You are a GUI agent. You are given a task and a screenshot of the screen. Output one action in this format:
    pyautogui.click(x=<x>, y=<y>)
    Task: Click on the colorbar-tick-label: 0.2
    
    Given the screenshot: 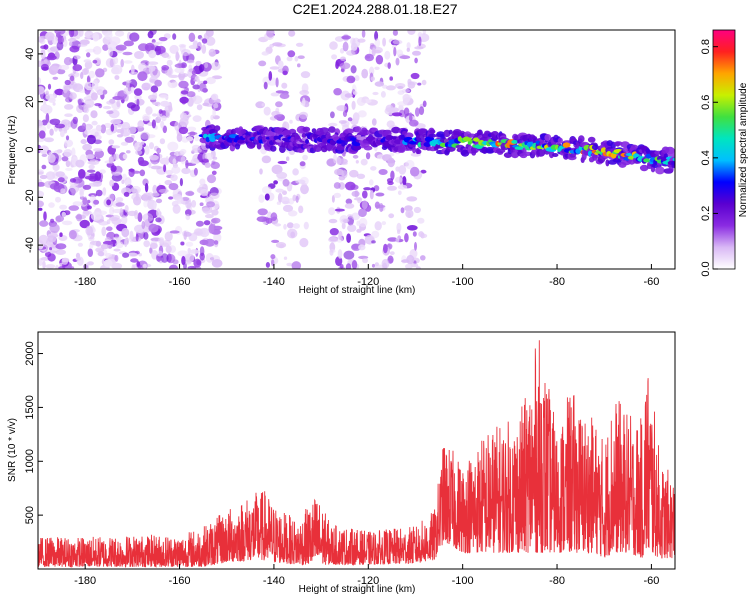 What is the action you would take?
    pyautogui.click(x=706, y=213)
    